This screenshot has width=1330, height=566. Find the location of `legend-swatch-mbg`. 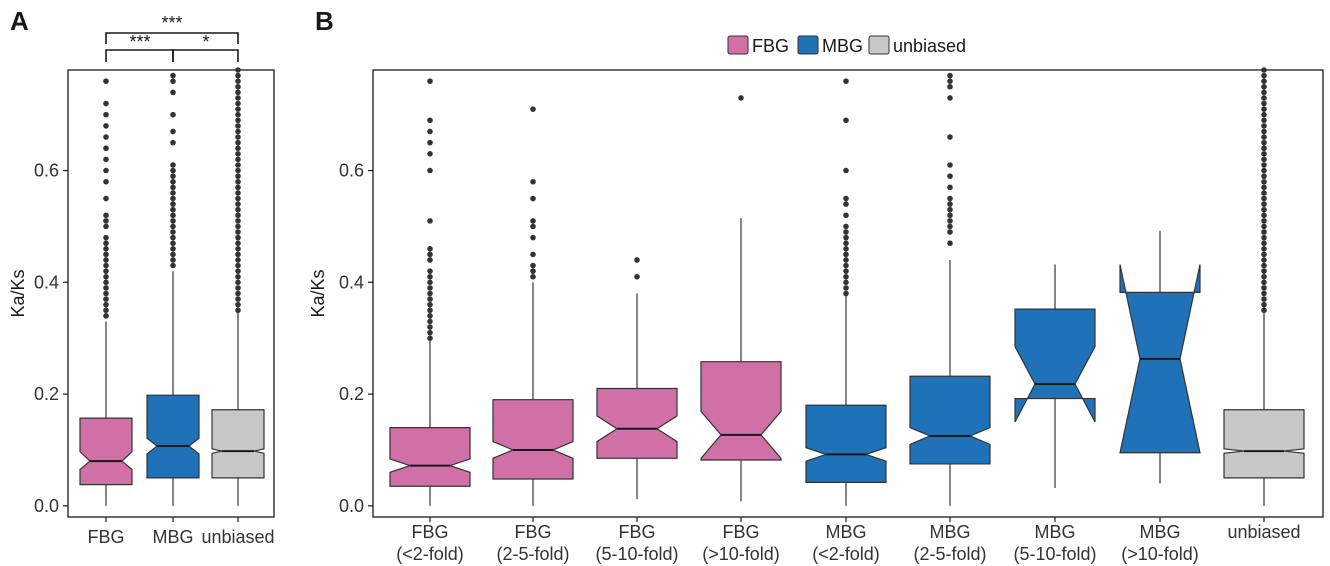

legend-swatch-mbg is located at coordinates (808, 45).